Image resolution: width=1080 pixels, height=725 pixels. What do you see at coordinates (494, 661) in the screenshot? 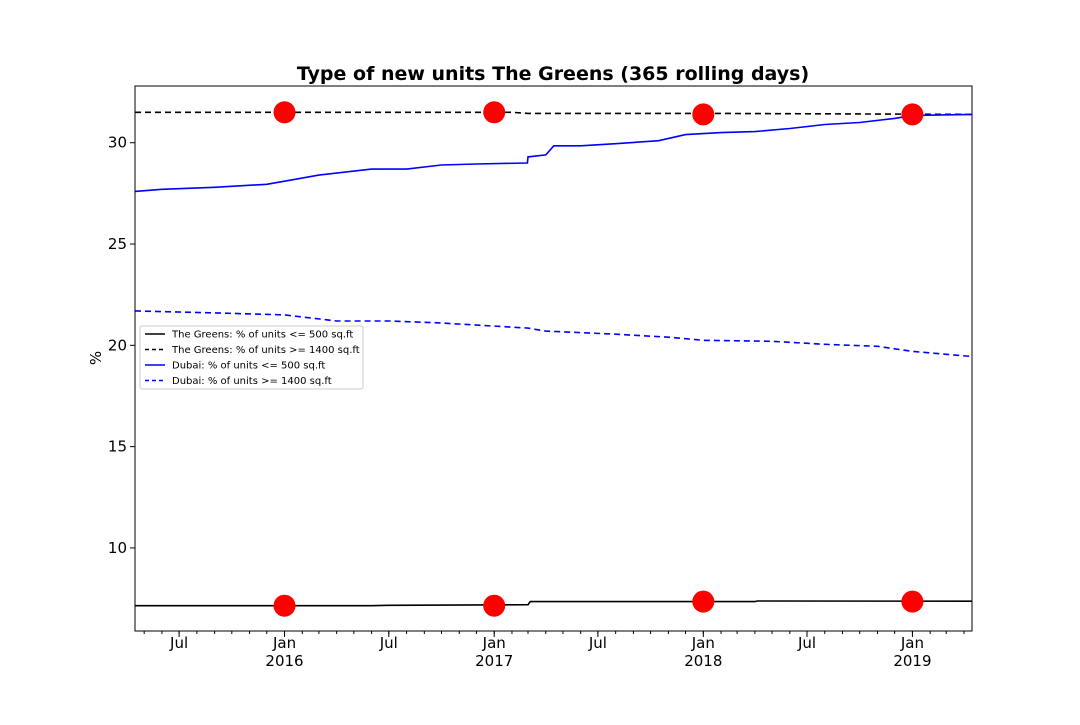
I see `x-tick-year-3: 2017` at bounding box center [494, 661].